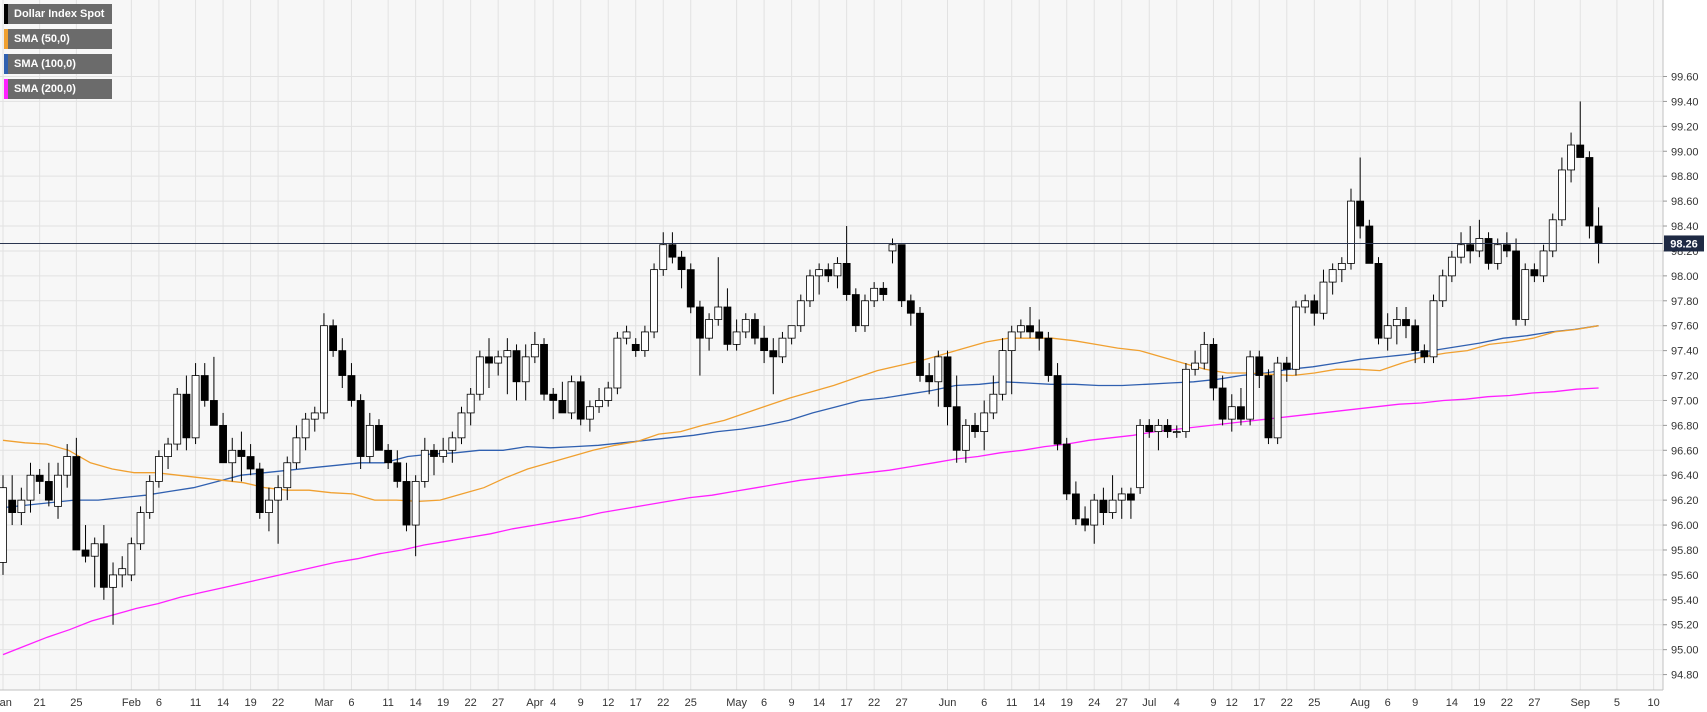 The width and height of the screenshot is (1707, 712). What do you see at coordinates (1067, 703) in the screenshot?
I see `x-tick-label: 19` at bounding box center [1067, 703].